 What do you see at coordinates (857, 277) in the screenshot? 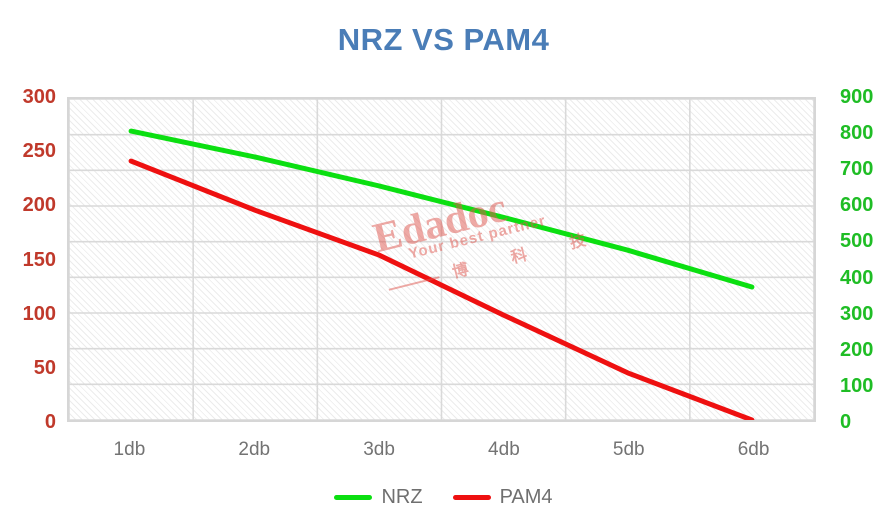
I see `y-tick-label: 400` at bounding box center [857, 277].